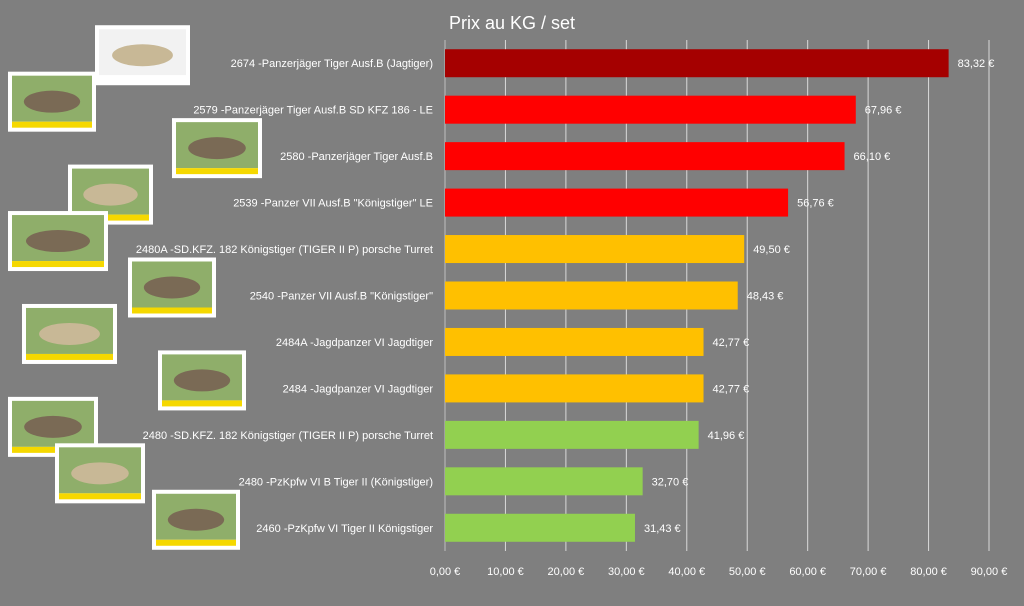 The image size is (1024, 606). Describe the element at coordinates (868, 572) in the screenshot. I see `x-tick-label: 70,00 €` at that location.